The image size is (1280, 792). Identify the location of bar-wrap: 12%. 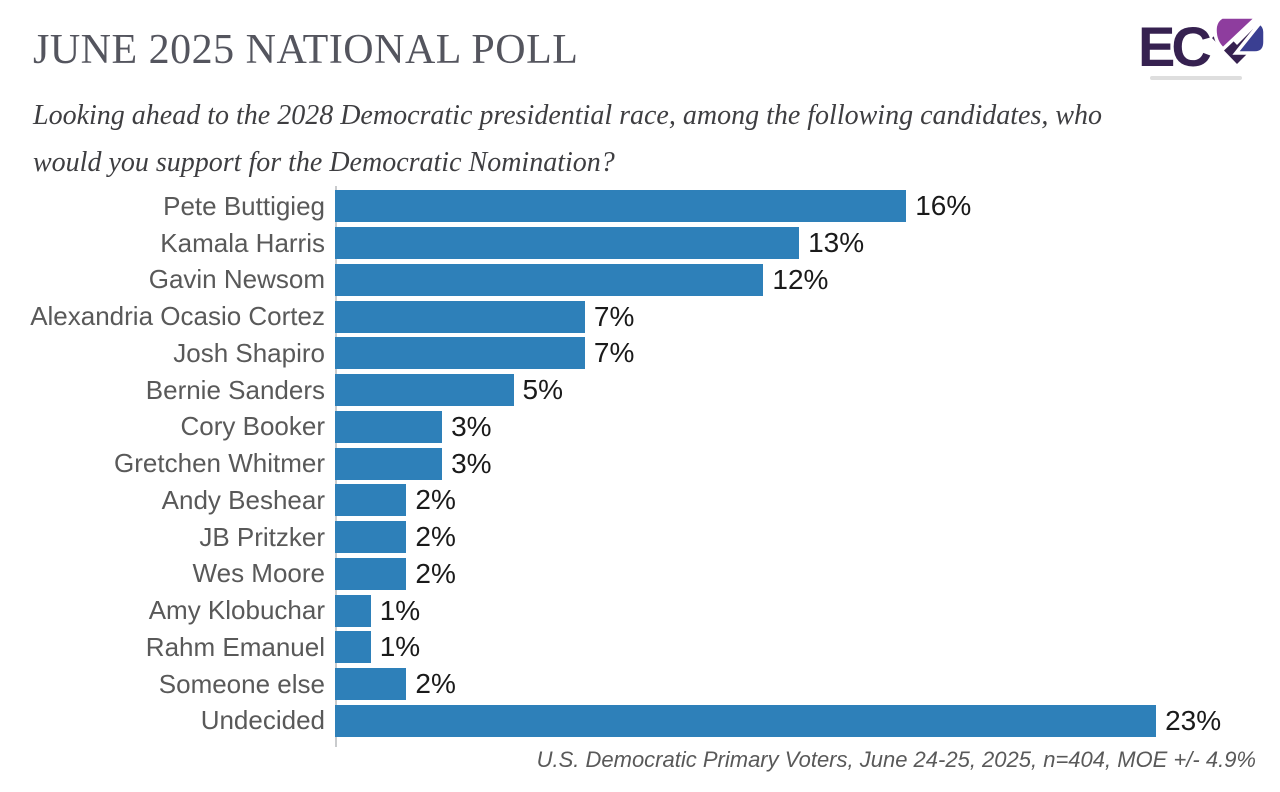
(582, 279).